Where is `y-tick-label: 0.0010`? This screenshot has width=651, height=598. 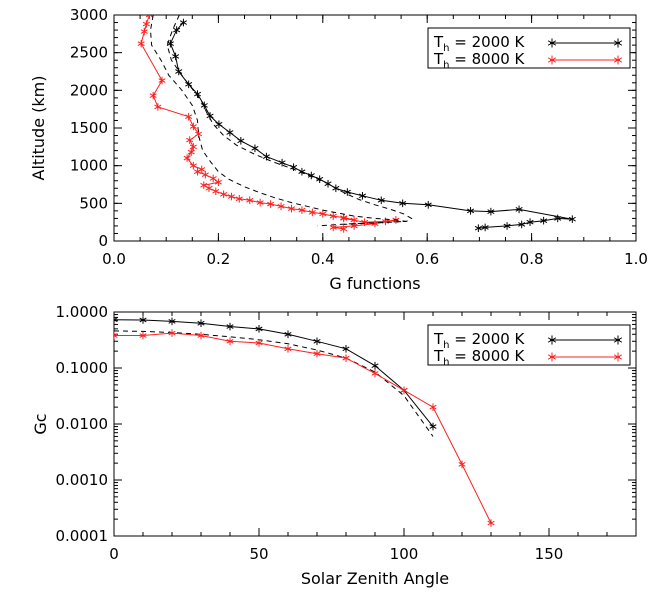 y-tick-label: 0.0010 is located at coordinates (82, 480).